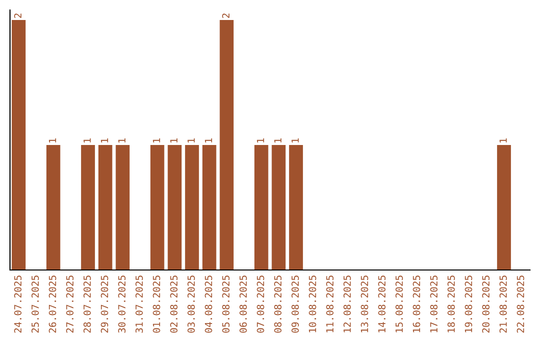  What do you see at coordinates (139, 304) in the screenshot?
I see `x-tick-label: 31.07.2025` at bounding box center [139, 304].